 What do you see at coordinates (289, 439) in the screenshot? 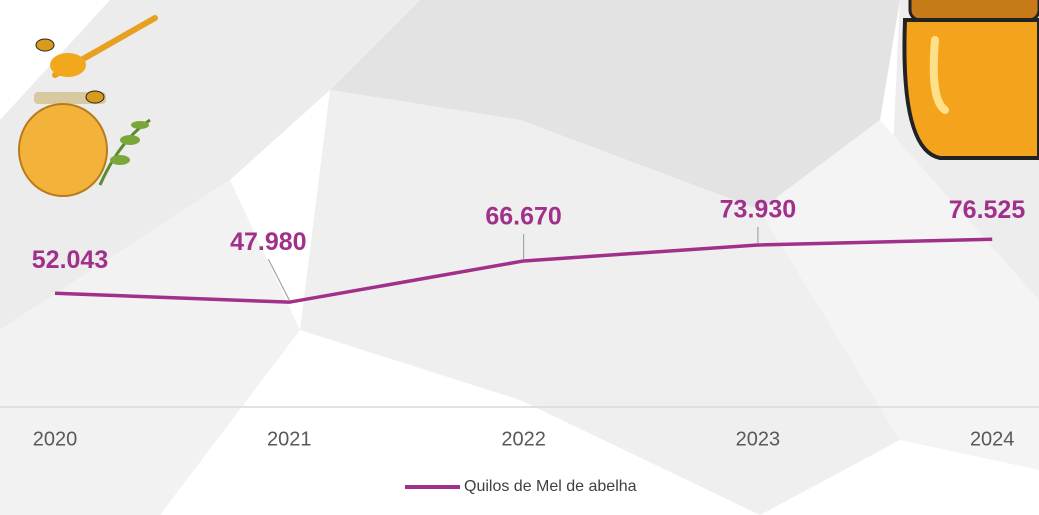
I see `x-tick-label: 2021` at bounding box center [289, 439].